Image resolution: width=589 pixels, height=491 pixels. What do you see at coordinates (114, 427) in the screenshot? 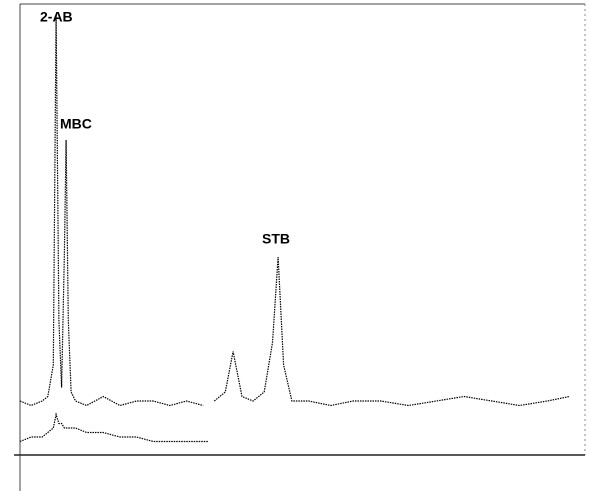
I see `trace` at bounding box center [114, 427].